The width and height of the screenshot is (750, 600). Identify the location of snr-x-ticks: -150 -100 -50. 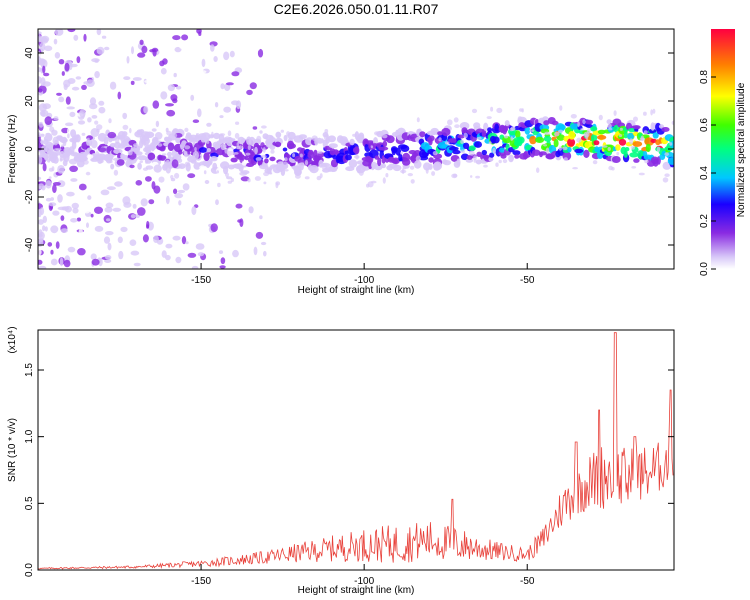
(363, 575).